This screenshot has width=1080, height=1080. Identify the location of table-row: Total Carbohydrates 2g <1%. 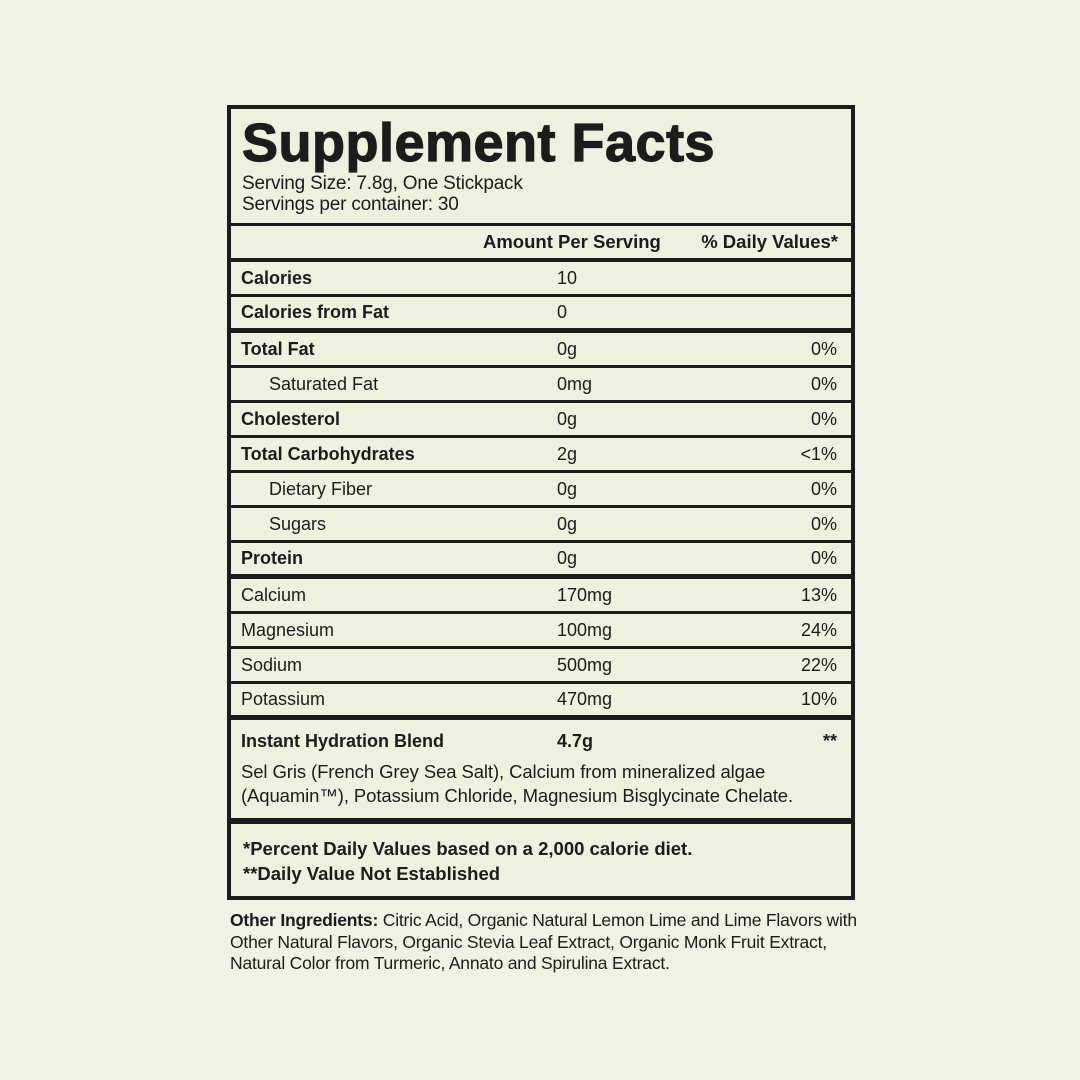
(541, 456).